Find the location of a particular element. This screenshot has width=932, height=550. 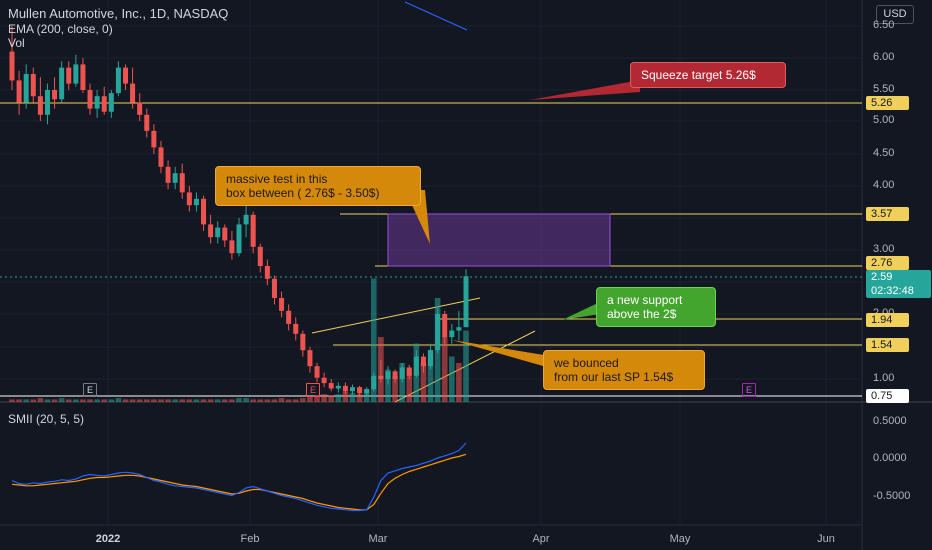

price-tag-2-76: 2.76 is located at coordinates (887, 263).